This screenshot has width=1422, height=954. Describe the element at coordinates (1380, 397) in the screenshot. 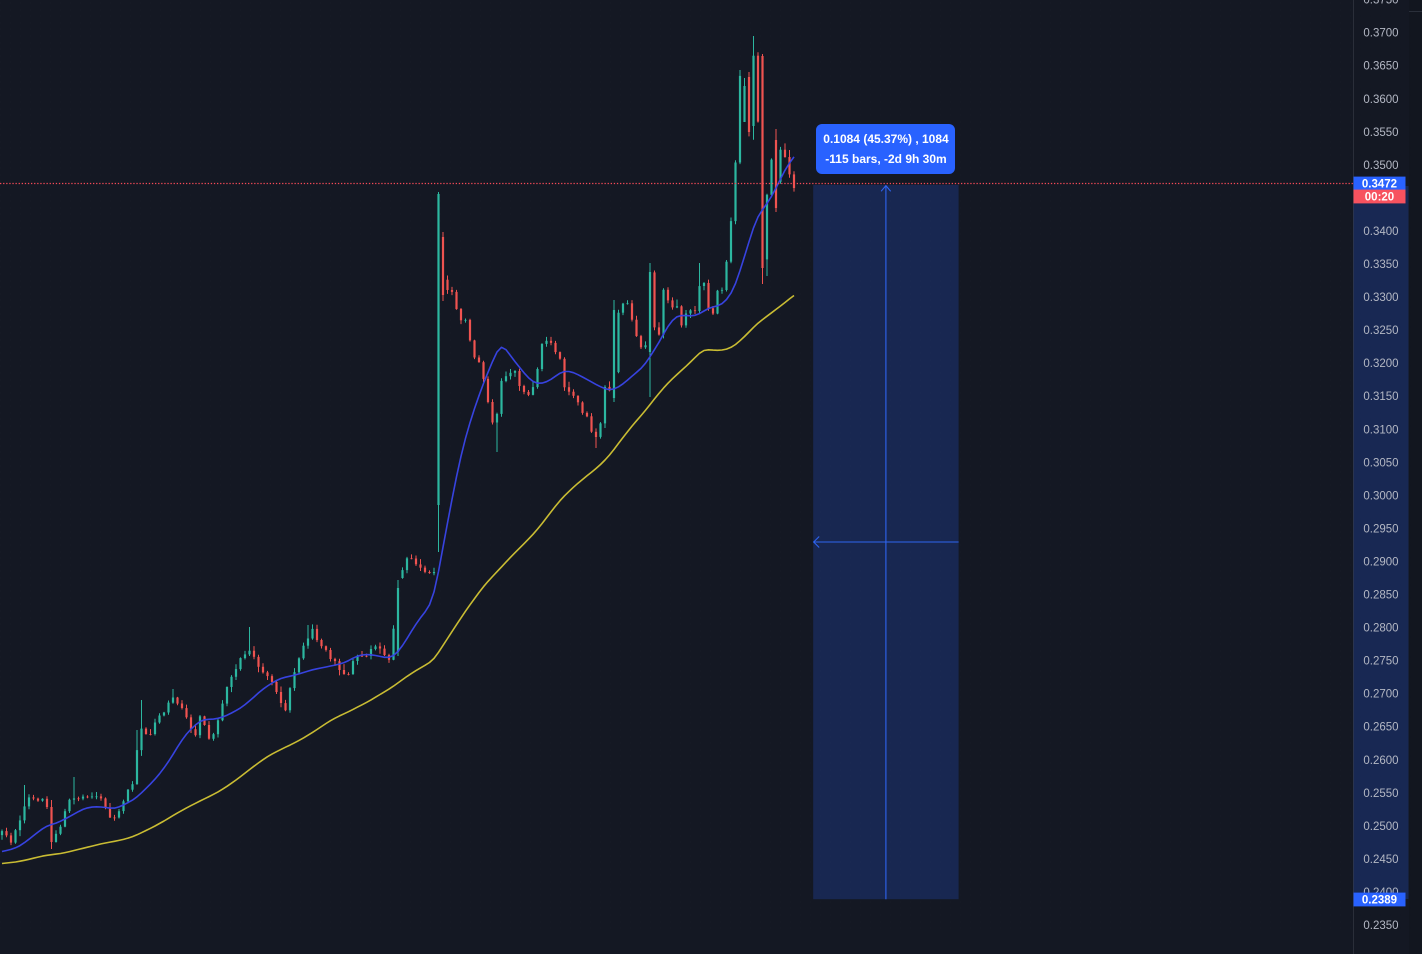

I see `svg-text: 0.3150` at that location.